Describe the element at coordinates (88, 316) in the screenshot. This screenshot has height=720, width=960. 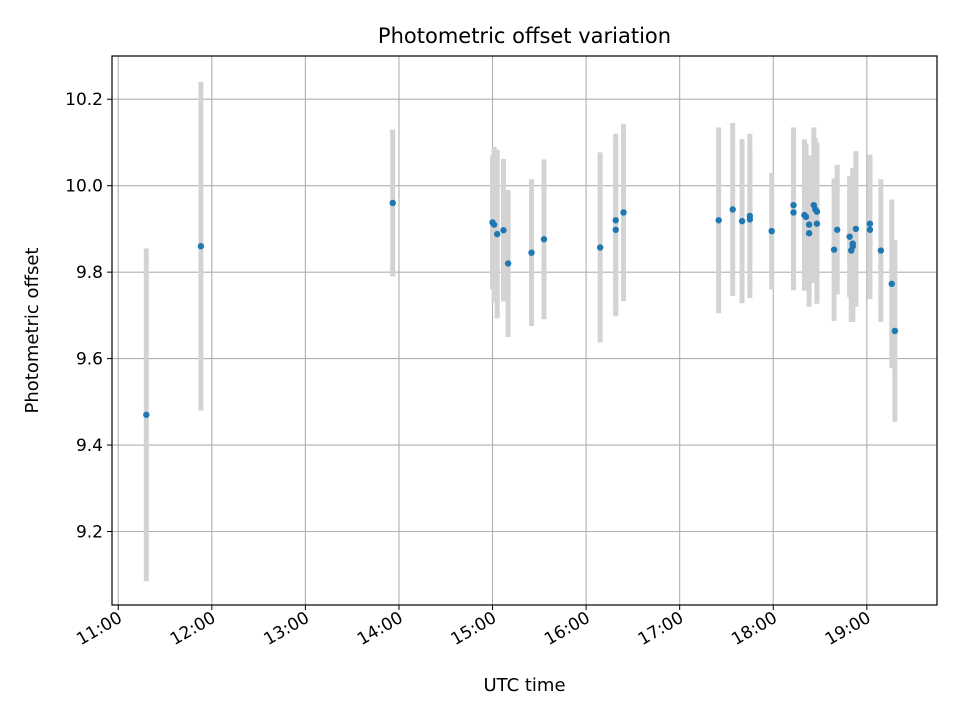
I see `y-axis: 9.2 9.4 9.6 9.8 10.0 10.2` at that location.